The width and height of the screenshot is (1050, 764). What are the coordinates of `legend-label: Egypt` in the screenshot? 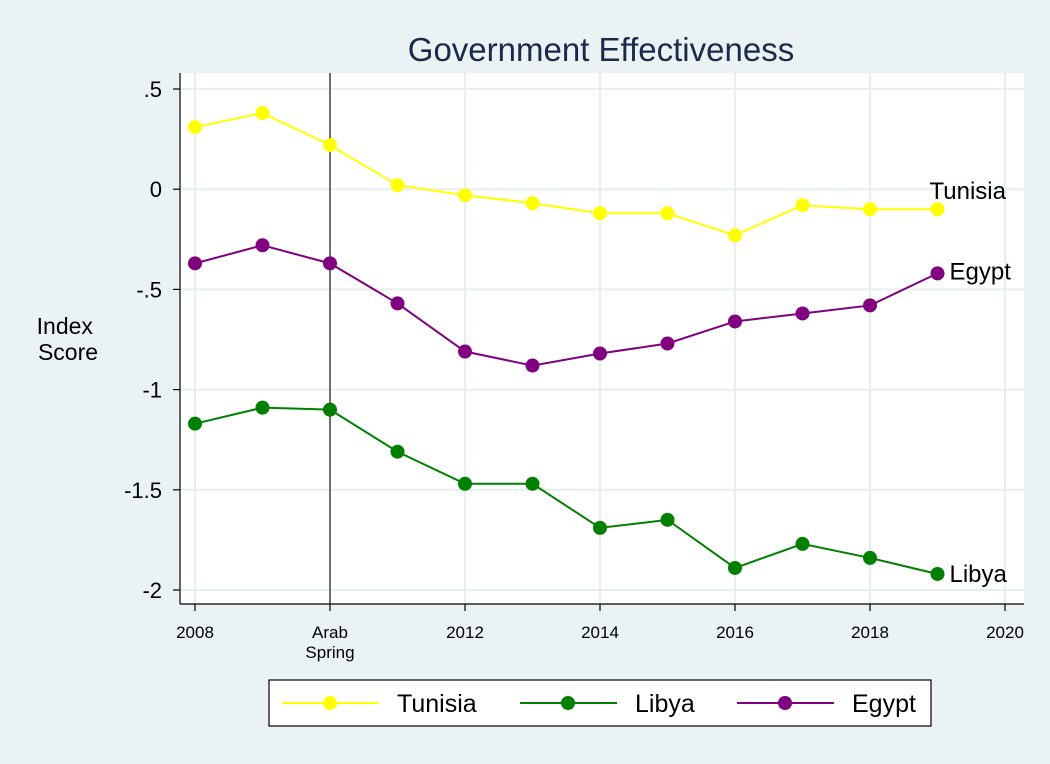 It's located at (884, 704).